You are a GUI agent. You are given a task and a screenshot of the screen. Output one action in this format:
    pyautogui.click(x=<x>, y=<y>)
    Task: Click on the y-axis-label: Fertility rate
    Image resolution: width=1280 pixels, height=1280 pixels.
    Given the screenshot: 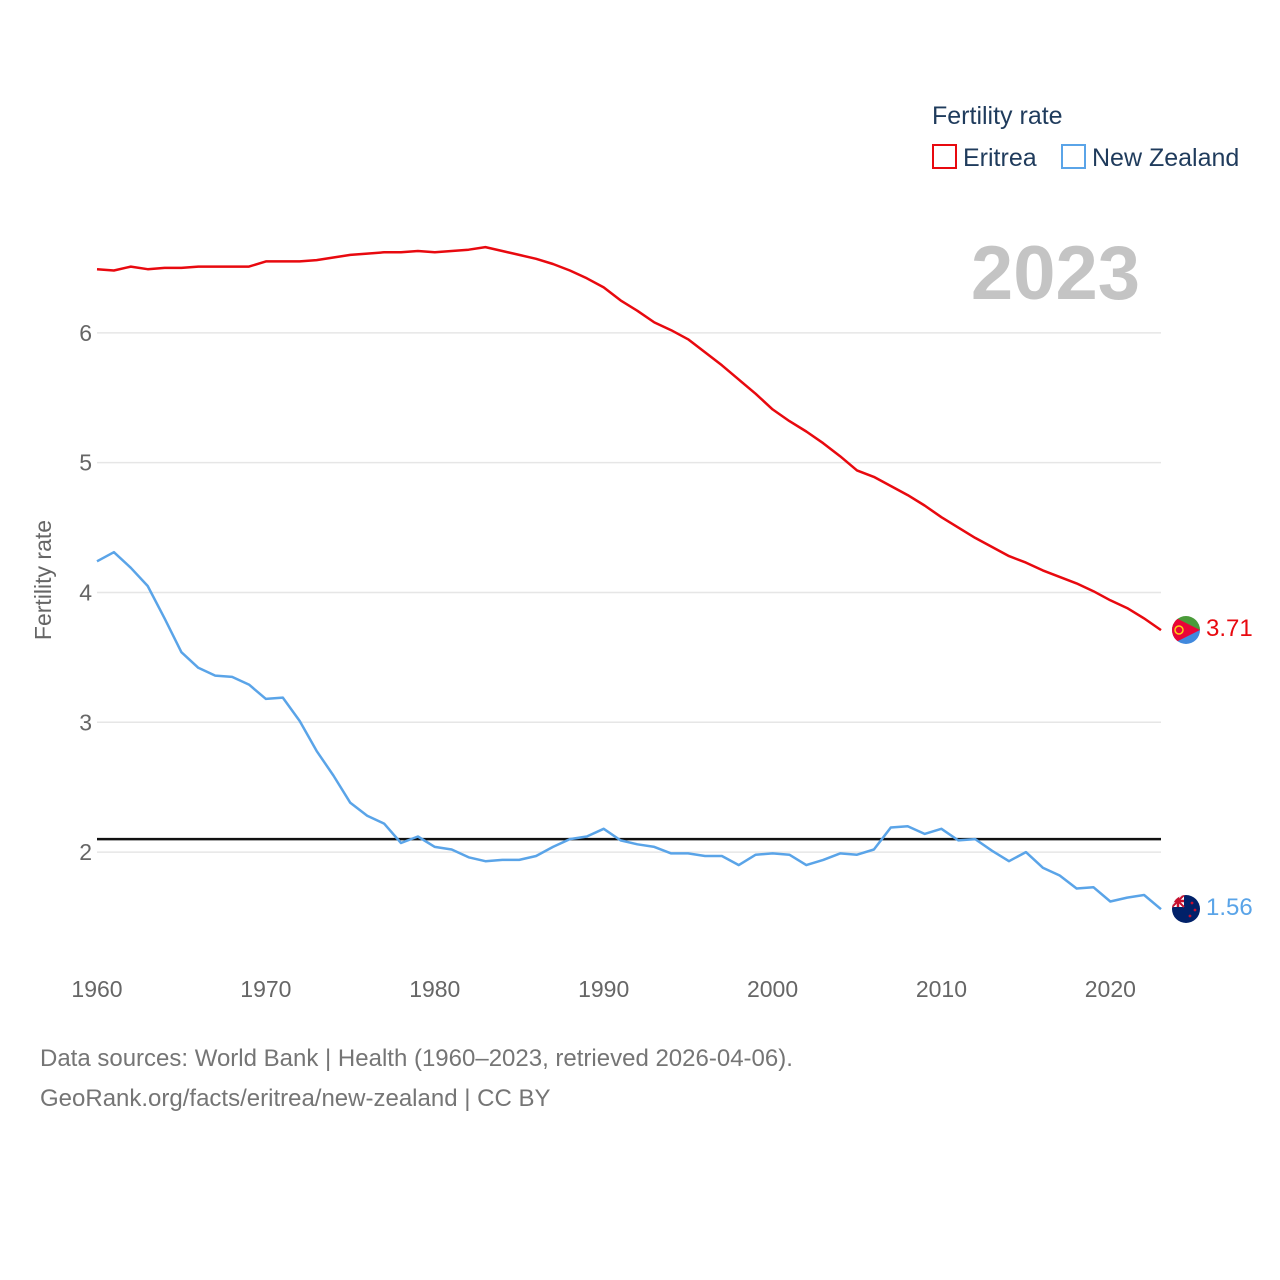 What is the action you would take?
    pyautogui.click(x=43, y=580)
    